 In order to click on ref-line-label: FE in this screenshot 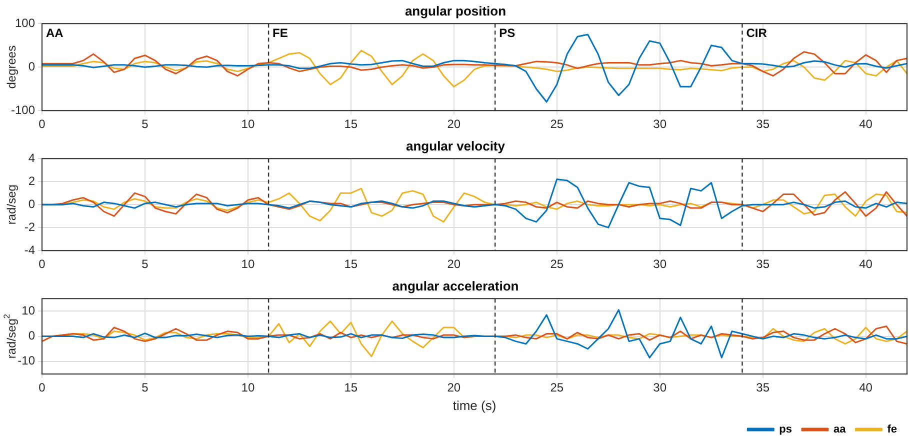, I will do `click(280, 33)`.